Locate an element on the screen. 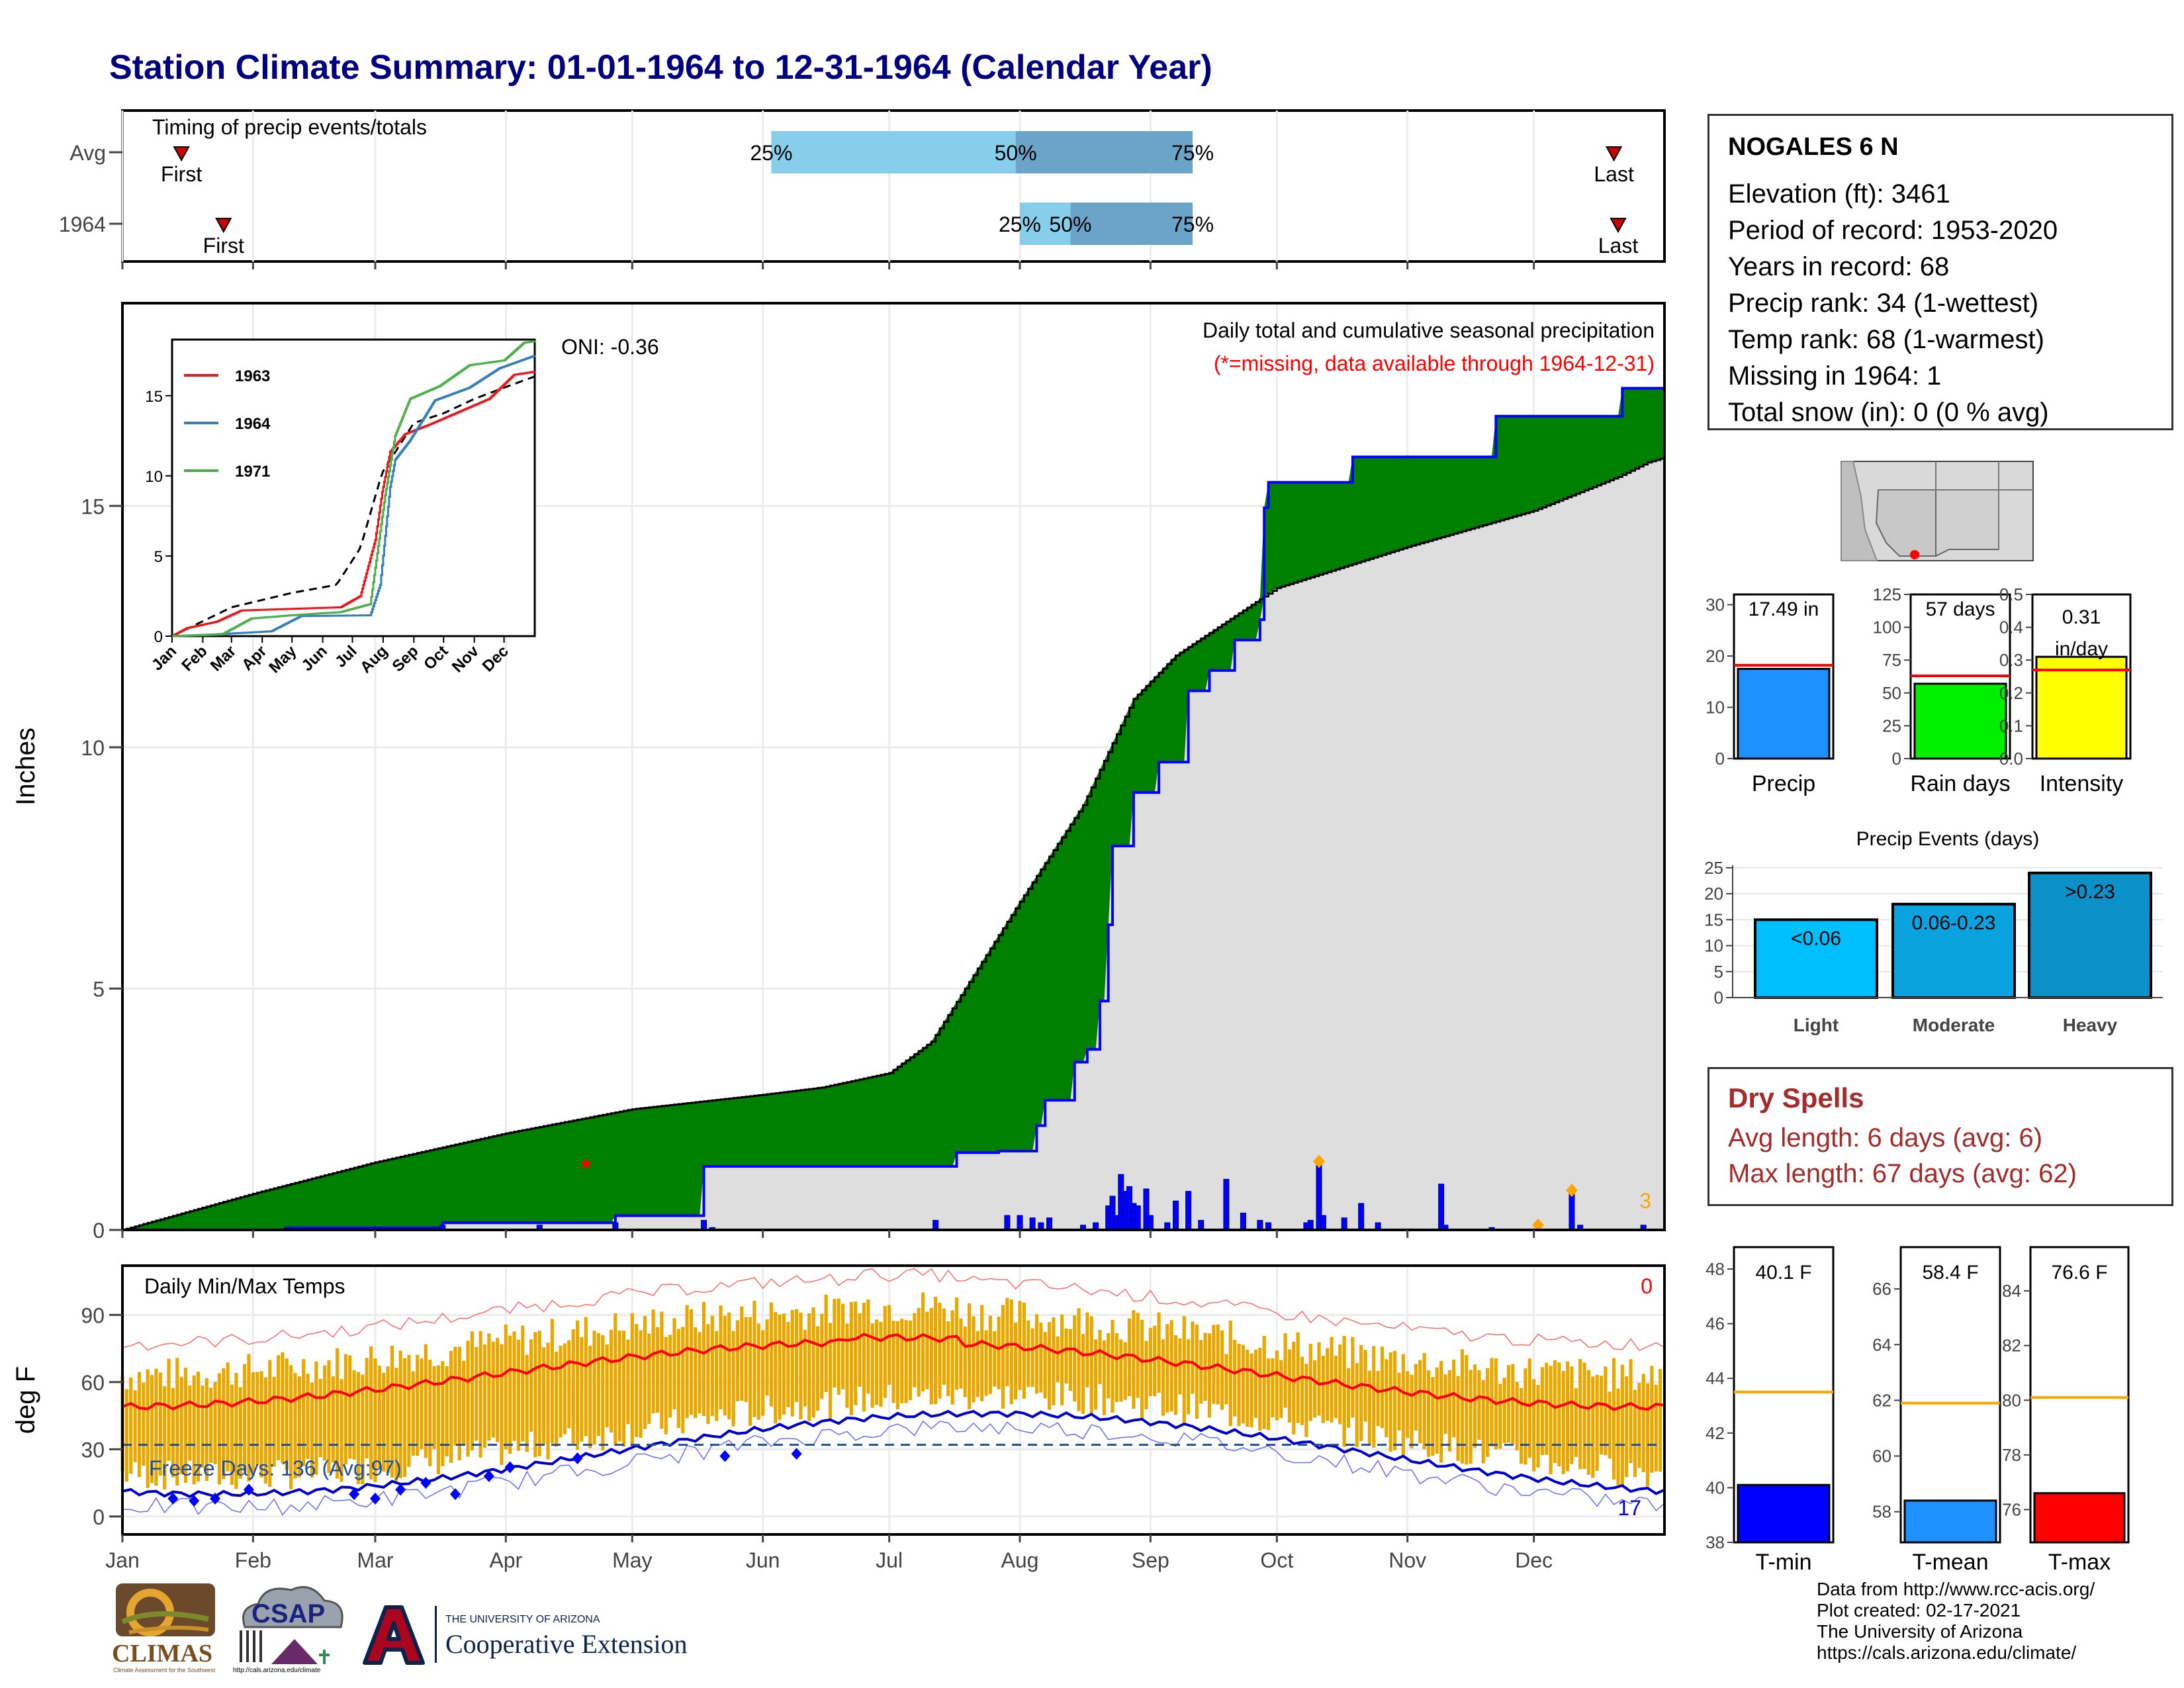 The image size is (2184, 1688). month-tick-label: Sep is located at coordinates (1150, 1560).